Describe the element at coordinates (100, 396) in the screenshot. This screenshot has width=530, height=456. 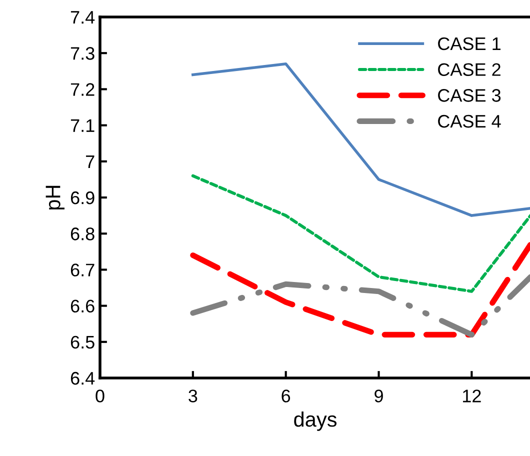
I see `x-tick-label: 0` at that location.